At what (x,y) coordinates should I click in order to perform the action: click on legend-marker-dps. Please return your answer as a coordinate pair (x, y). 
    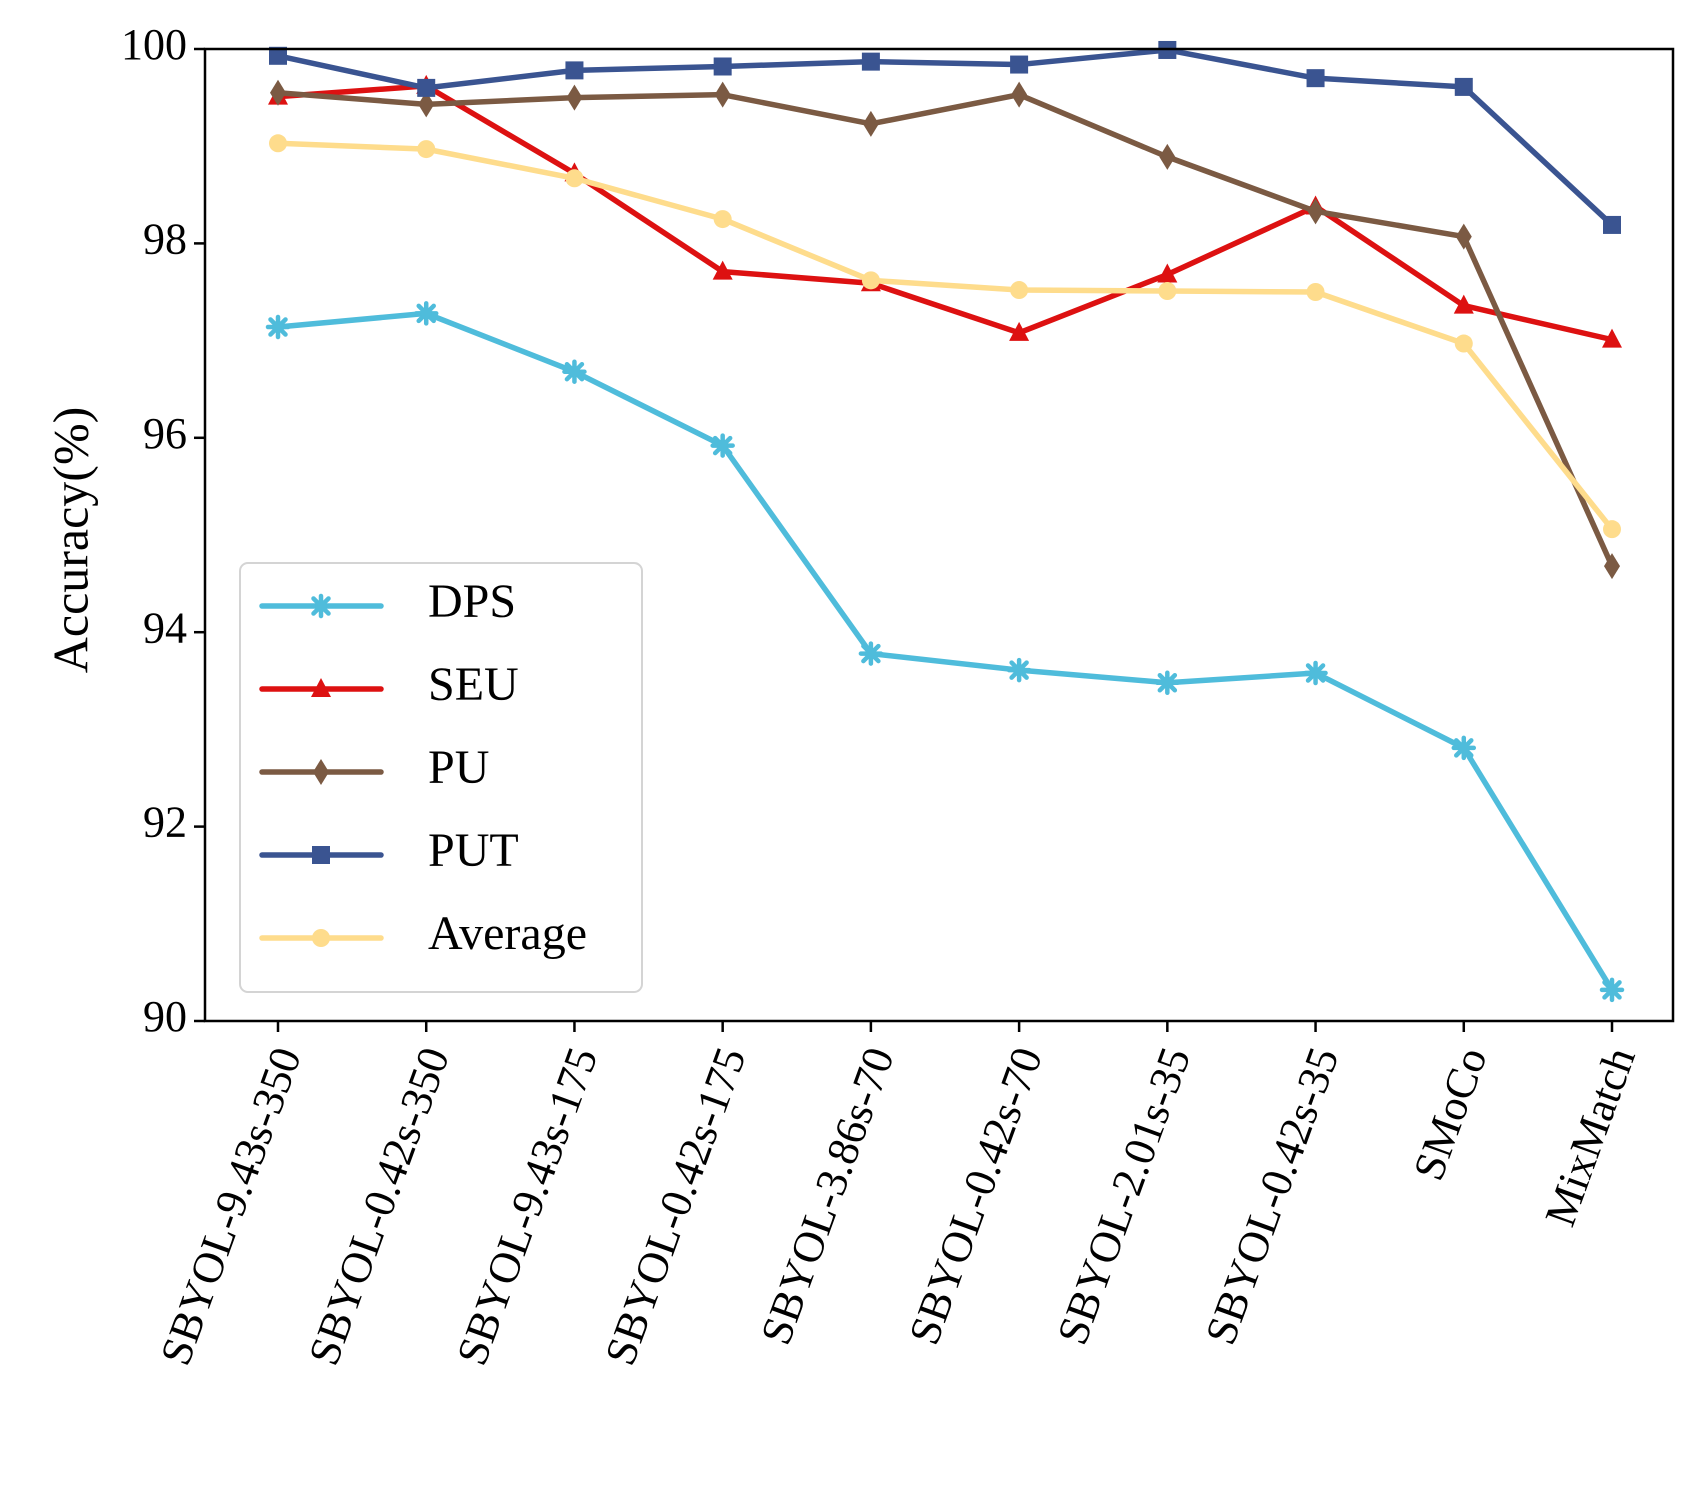
    Looking at the image, I should click on (321, 606).